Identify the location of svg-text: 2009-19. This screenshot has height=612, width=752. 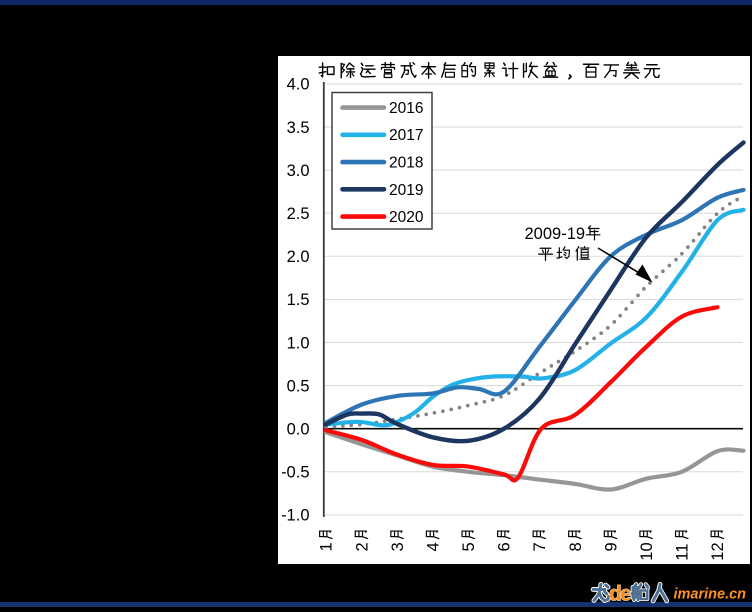
(555, 234).